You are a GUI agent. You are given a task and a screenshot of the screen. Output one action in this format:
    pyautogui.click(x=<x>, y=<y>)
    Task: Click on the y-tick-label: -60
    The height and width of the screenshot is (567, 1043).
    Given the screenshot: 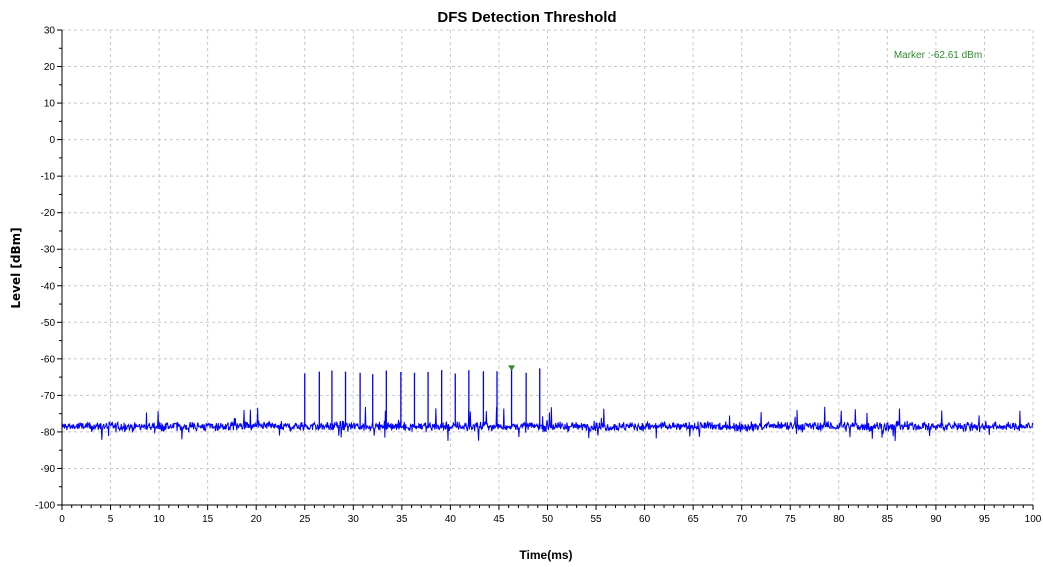 What is the action you would take?
    pyautogui.click(x=48, y=359)
    